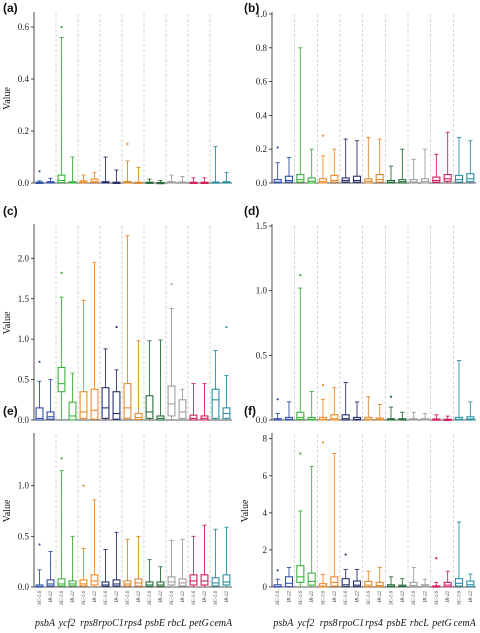  What do you see at coordinates (265, 439) in the screenshot?
I see `y-tick-label: 8` at bounding box center [265, 439].